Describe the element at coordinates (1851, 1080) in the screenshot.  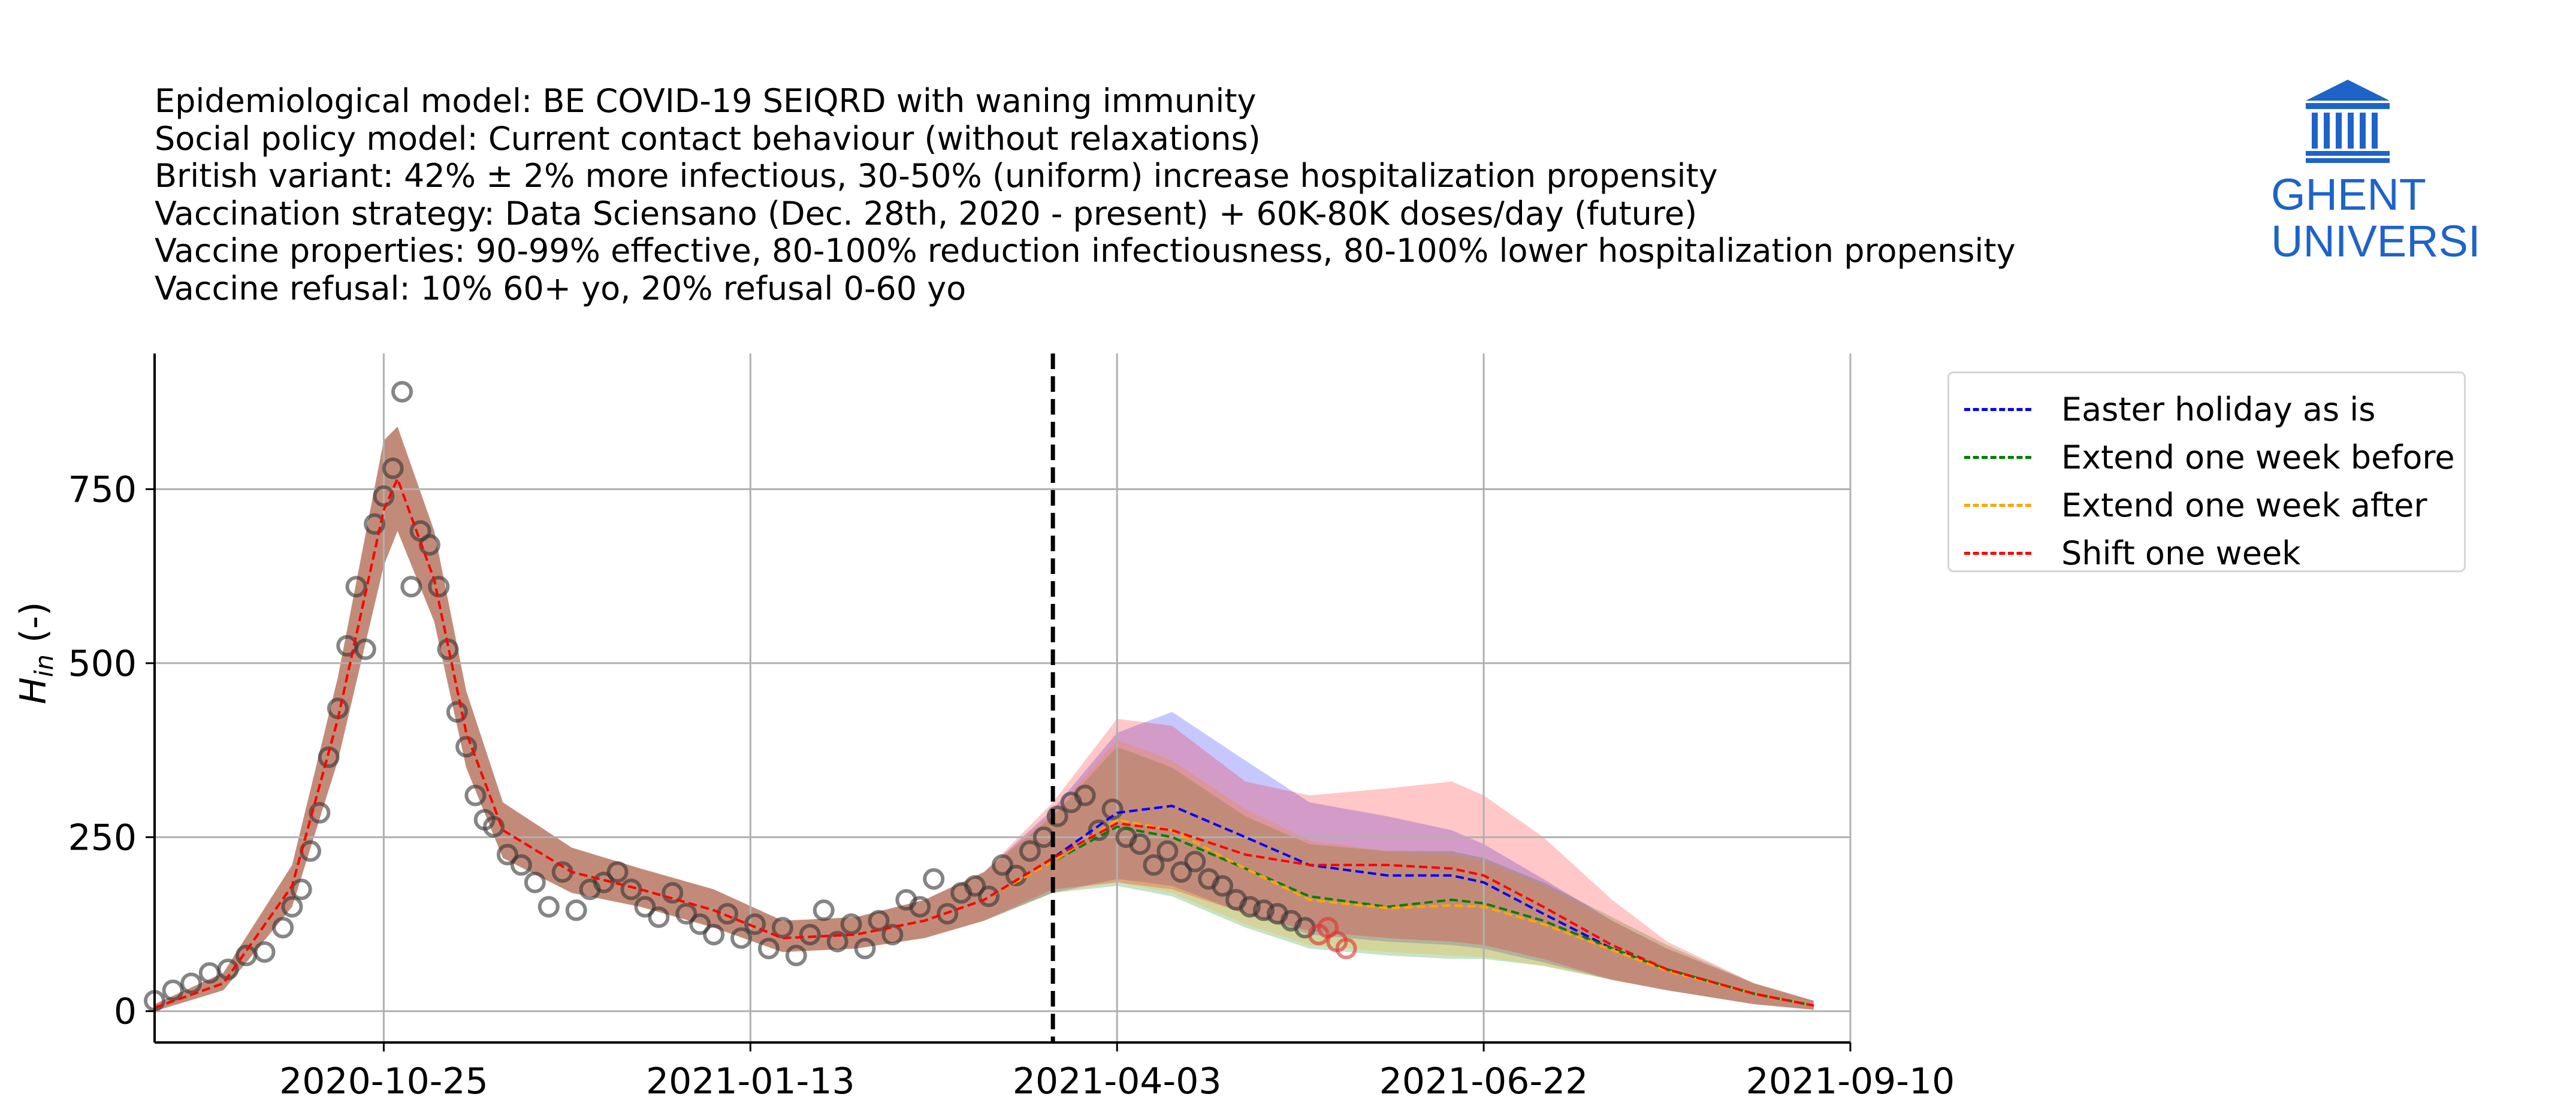
I see `x-tick-label-4: 2021-09-10` at that location.